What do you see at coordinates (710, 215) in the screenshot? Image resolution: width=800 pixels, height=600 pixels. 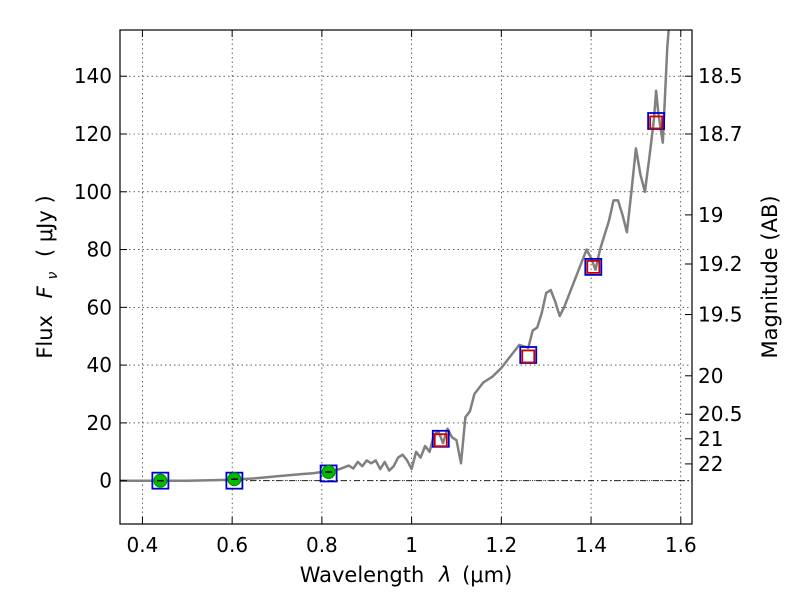 I see `right-tick-label: 19` at bounding box center [710, 215].